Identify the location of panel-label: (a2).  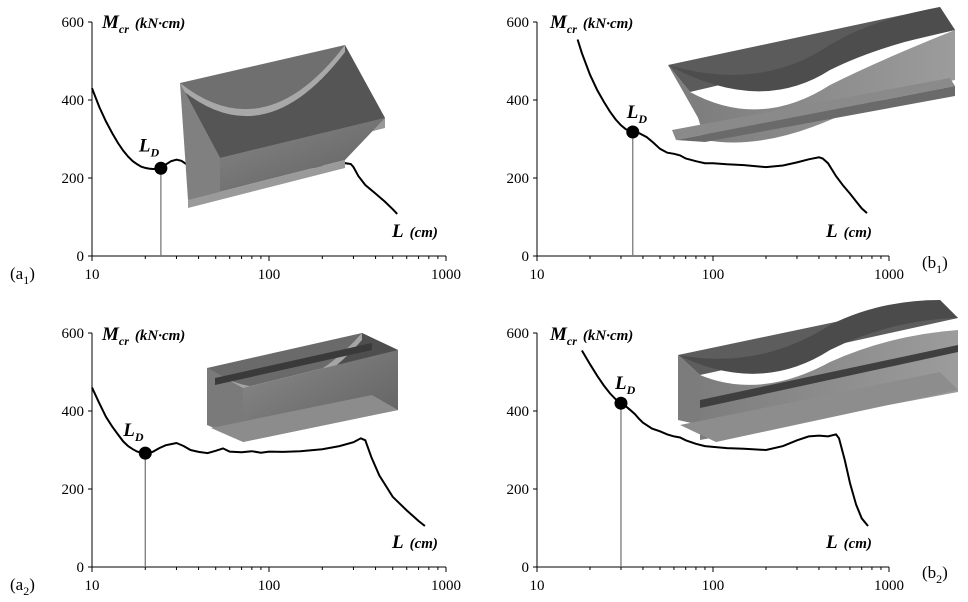
(22, 586).